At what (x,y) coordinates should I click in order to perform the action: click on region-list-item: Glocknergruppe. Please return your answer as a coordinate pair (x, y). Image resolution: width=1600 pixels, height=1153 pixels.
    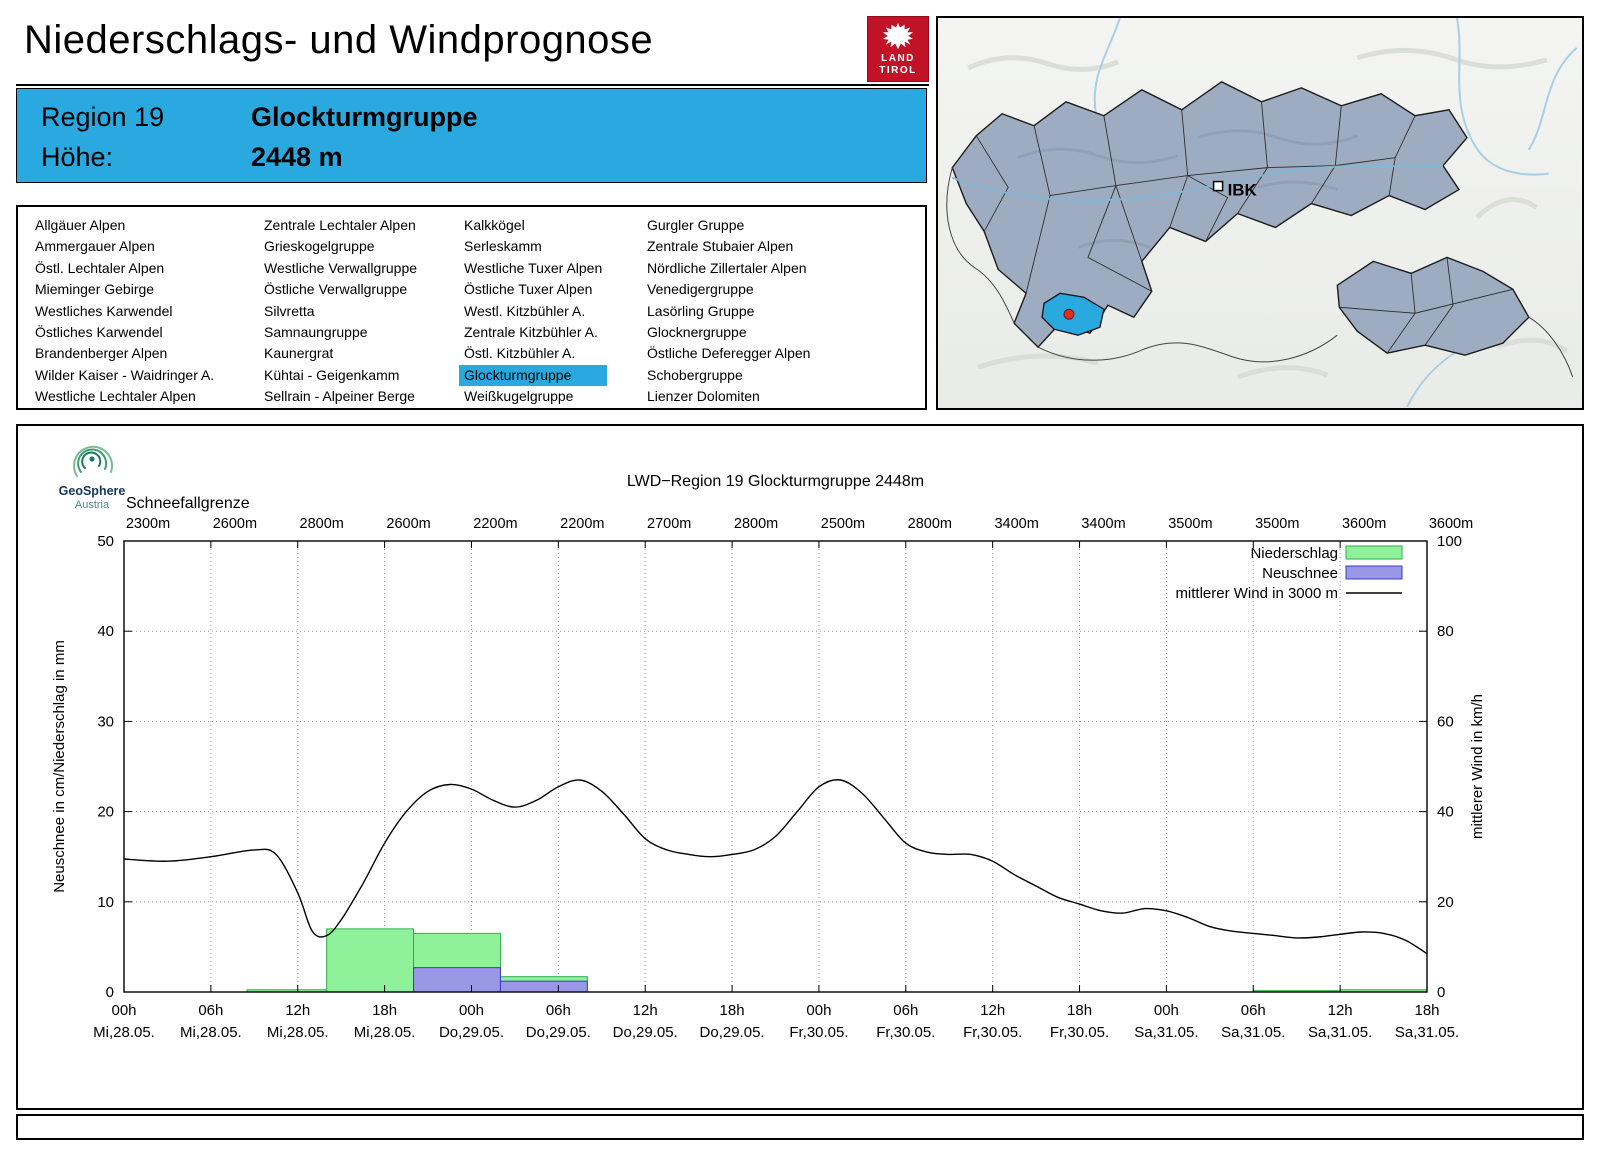
    Looking at the image, I should click on (697, 332).